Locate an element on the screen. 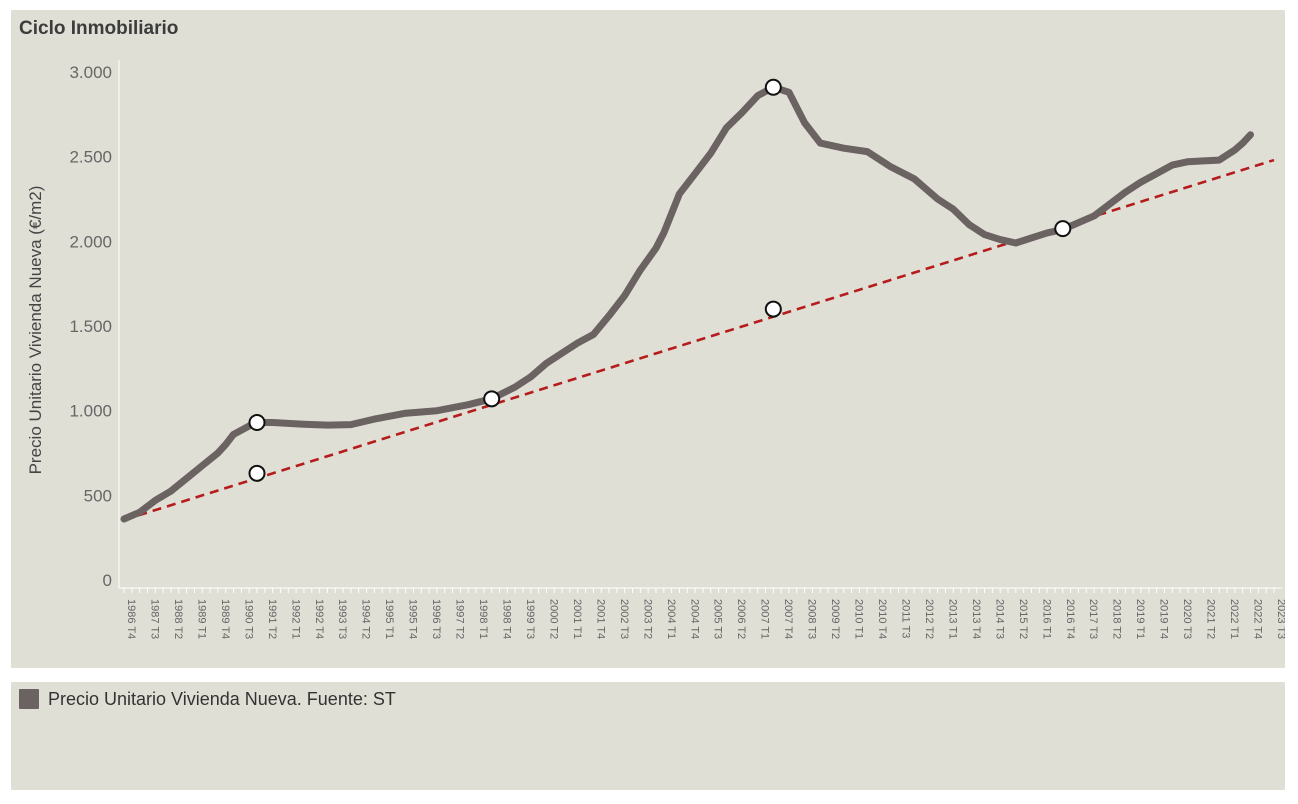  x-tick-label: 2007 T1 is located at coordinates (765, 619).